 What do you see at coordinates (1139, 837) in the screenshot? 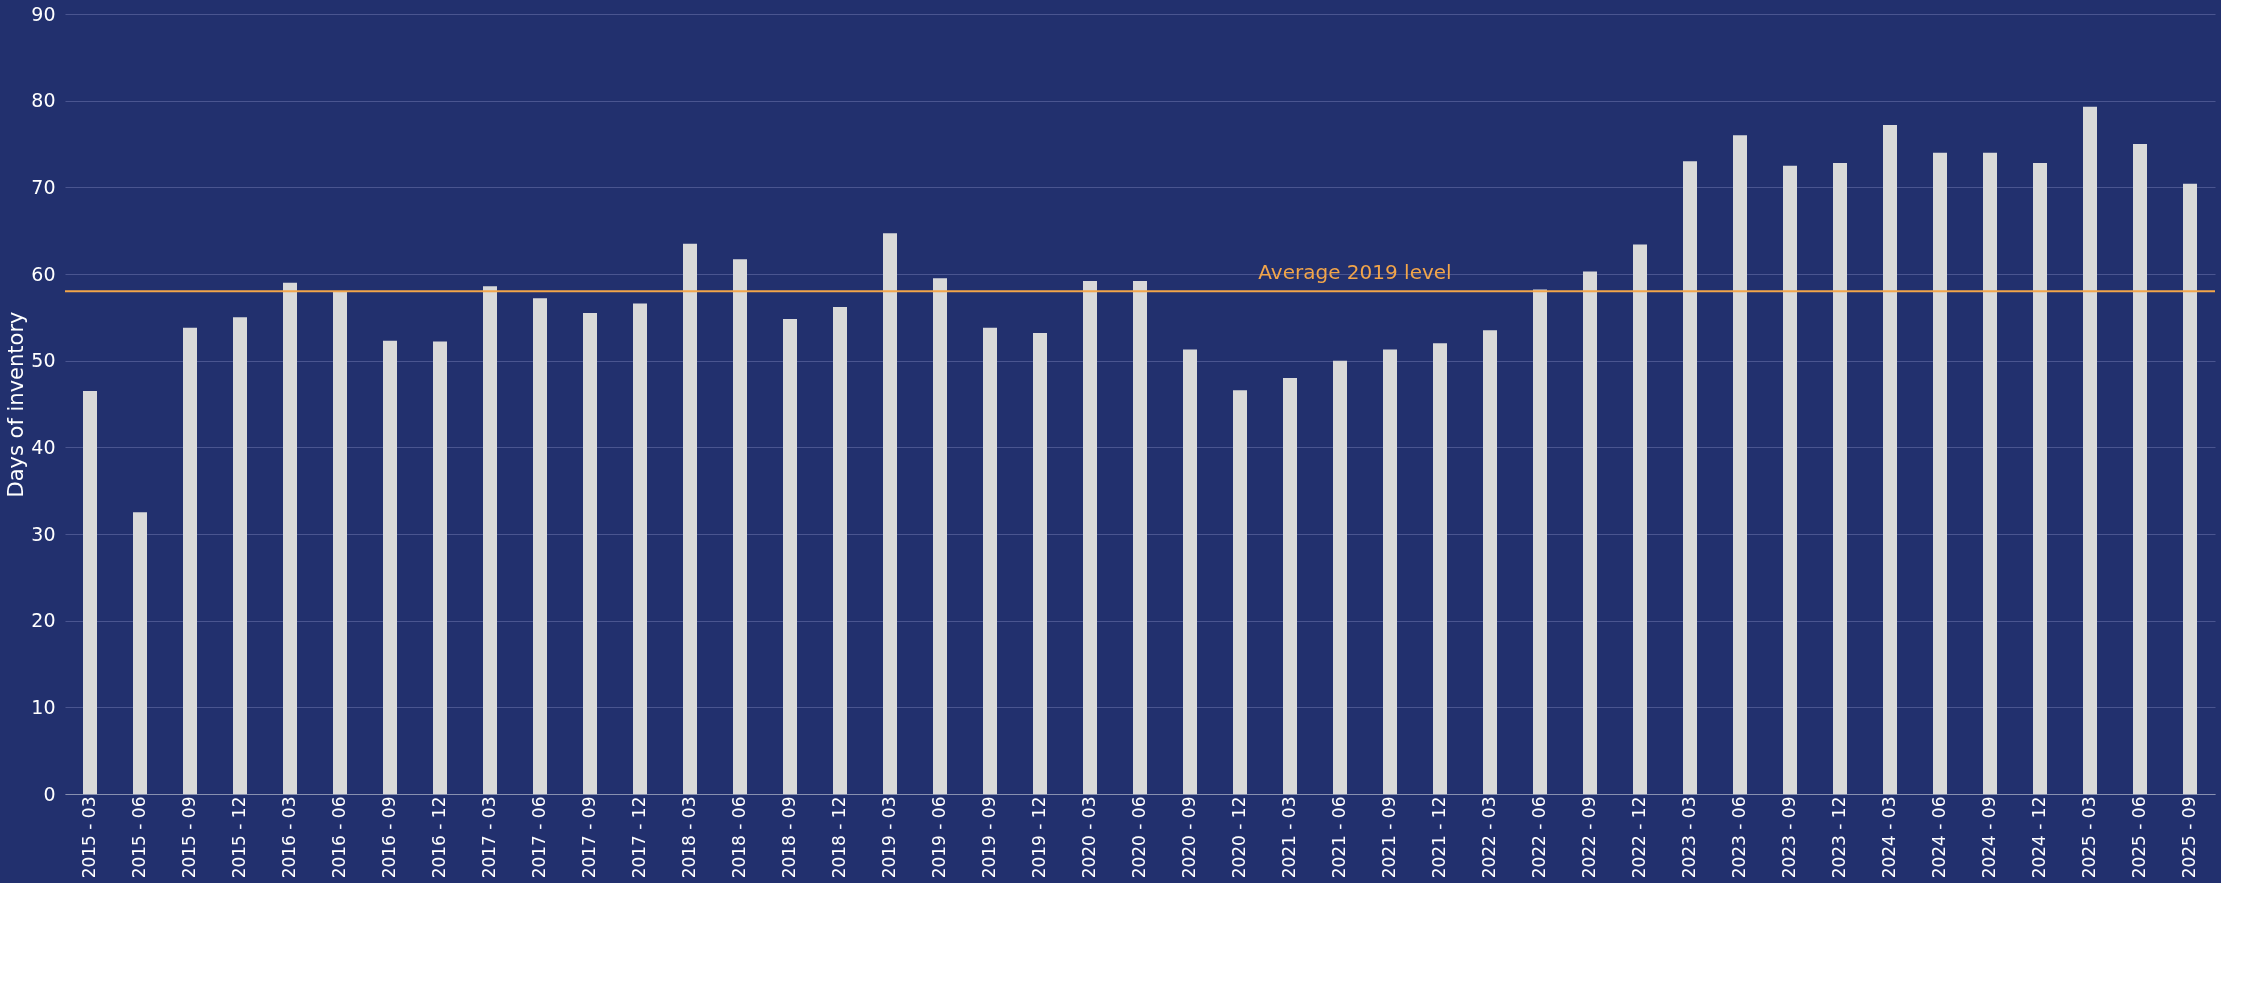
I see `x-tick-label: 2020 - 06` at bounding box center [1139, 837].